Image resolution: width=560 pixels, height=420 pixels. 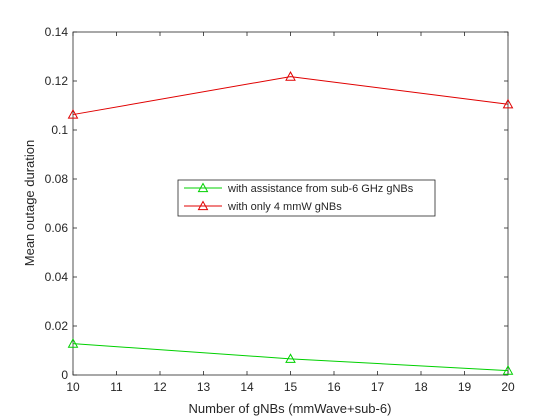 What do you see at coordinates (57, 32) in the screenshot?
I see `y-tick-label: 0.14` at bounding box center [57, 32].